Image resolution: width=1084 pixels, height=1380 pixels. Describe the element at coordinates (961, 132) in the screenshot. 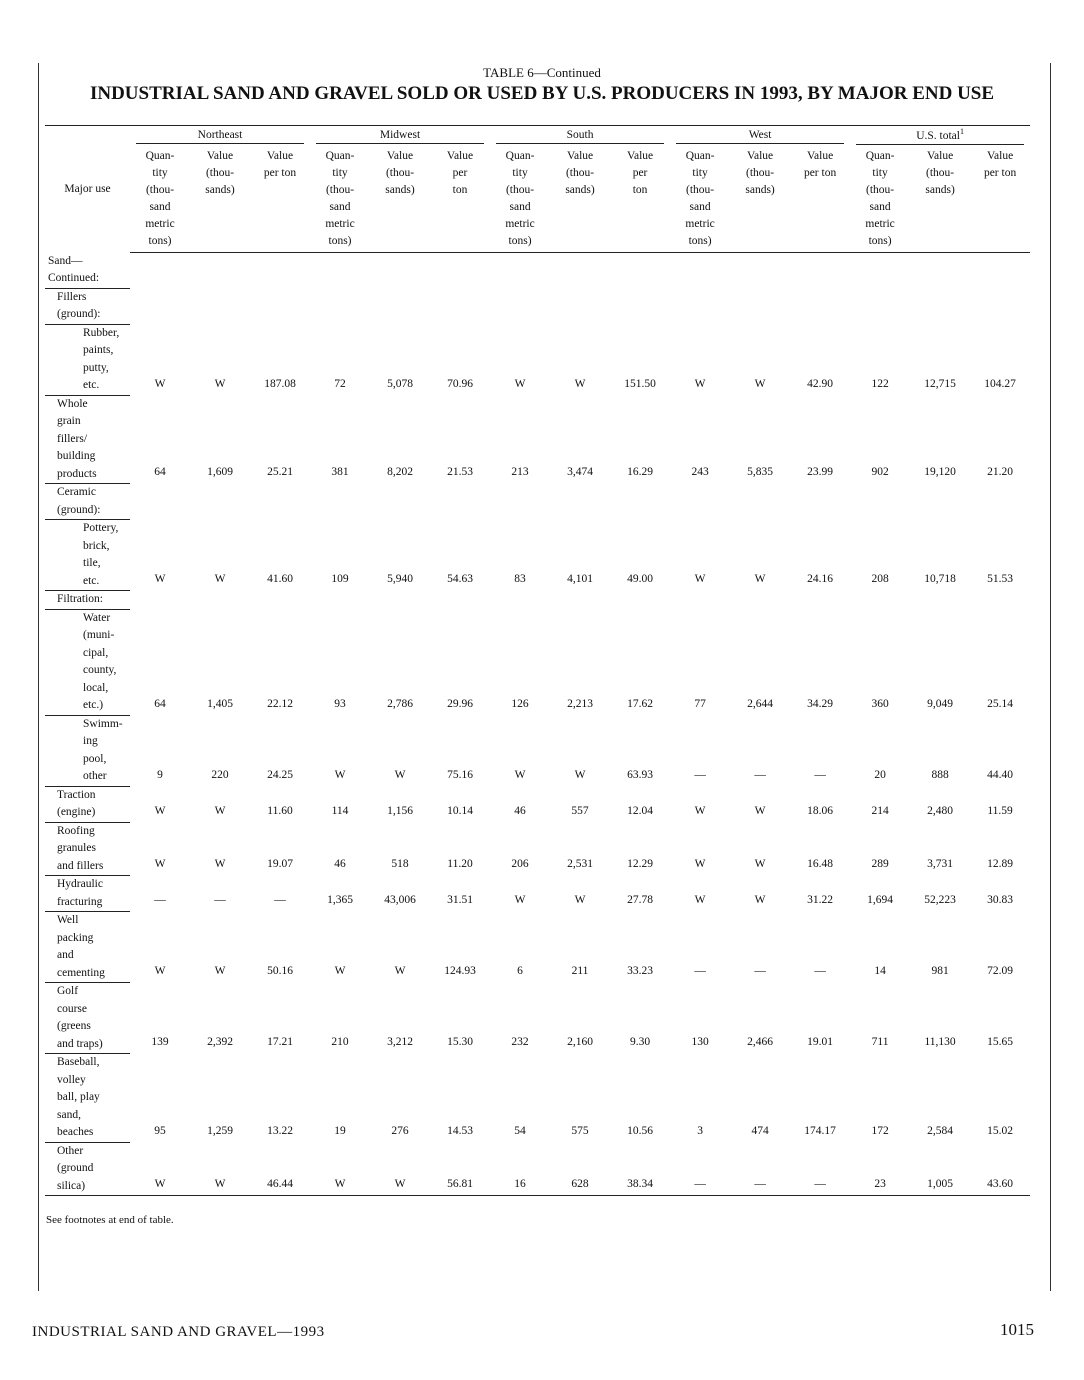

I see `footnote-ref: 1` at that location.